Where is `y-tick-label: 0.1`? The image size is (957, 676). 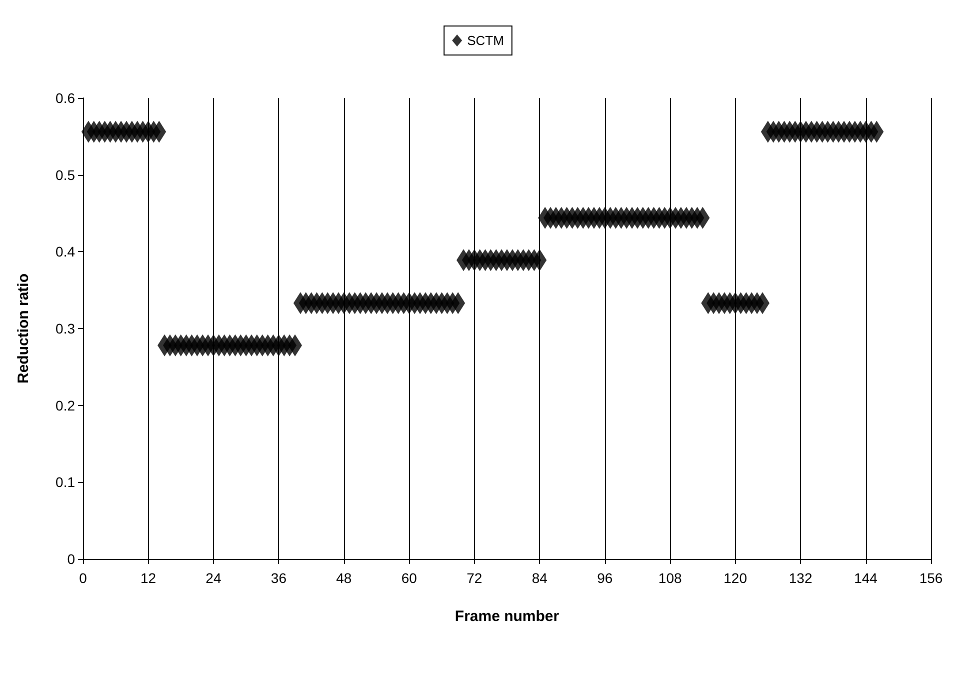
y-tick-label: 0.1 is located at coordinates (66, 482).